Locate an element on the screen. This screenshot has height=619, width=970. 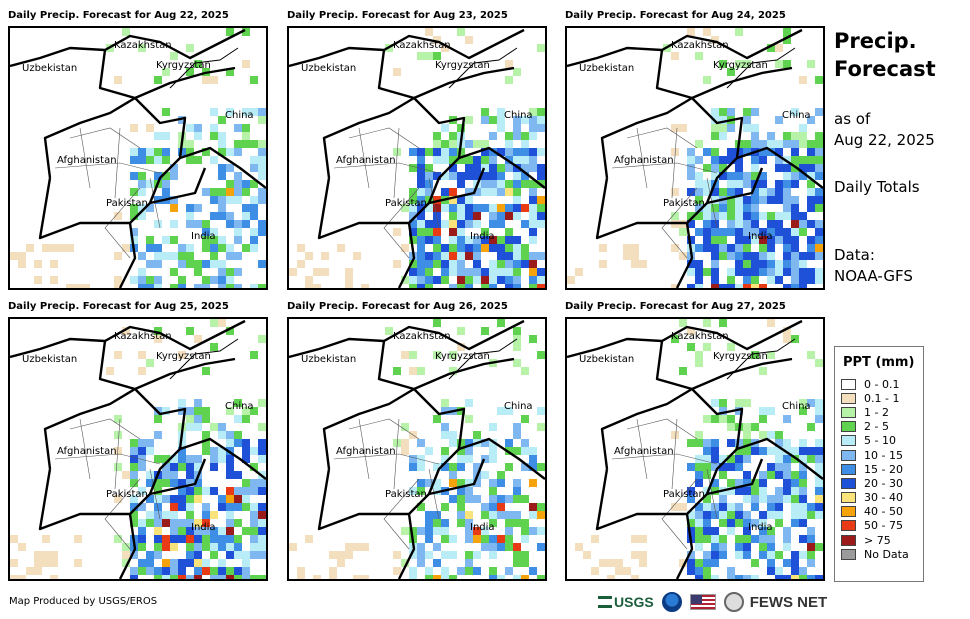
country-label-afghanistan: Afghanistan is located at coordinates (644, 160).